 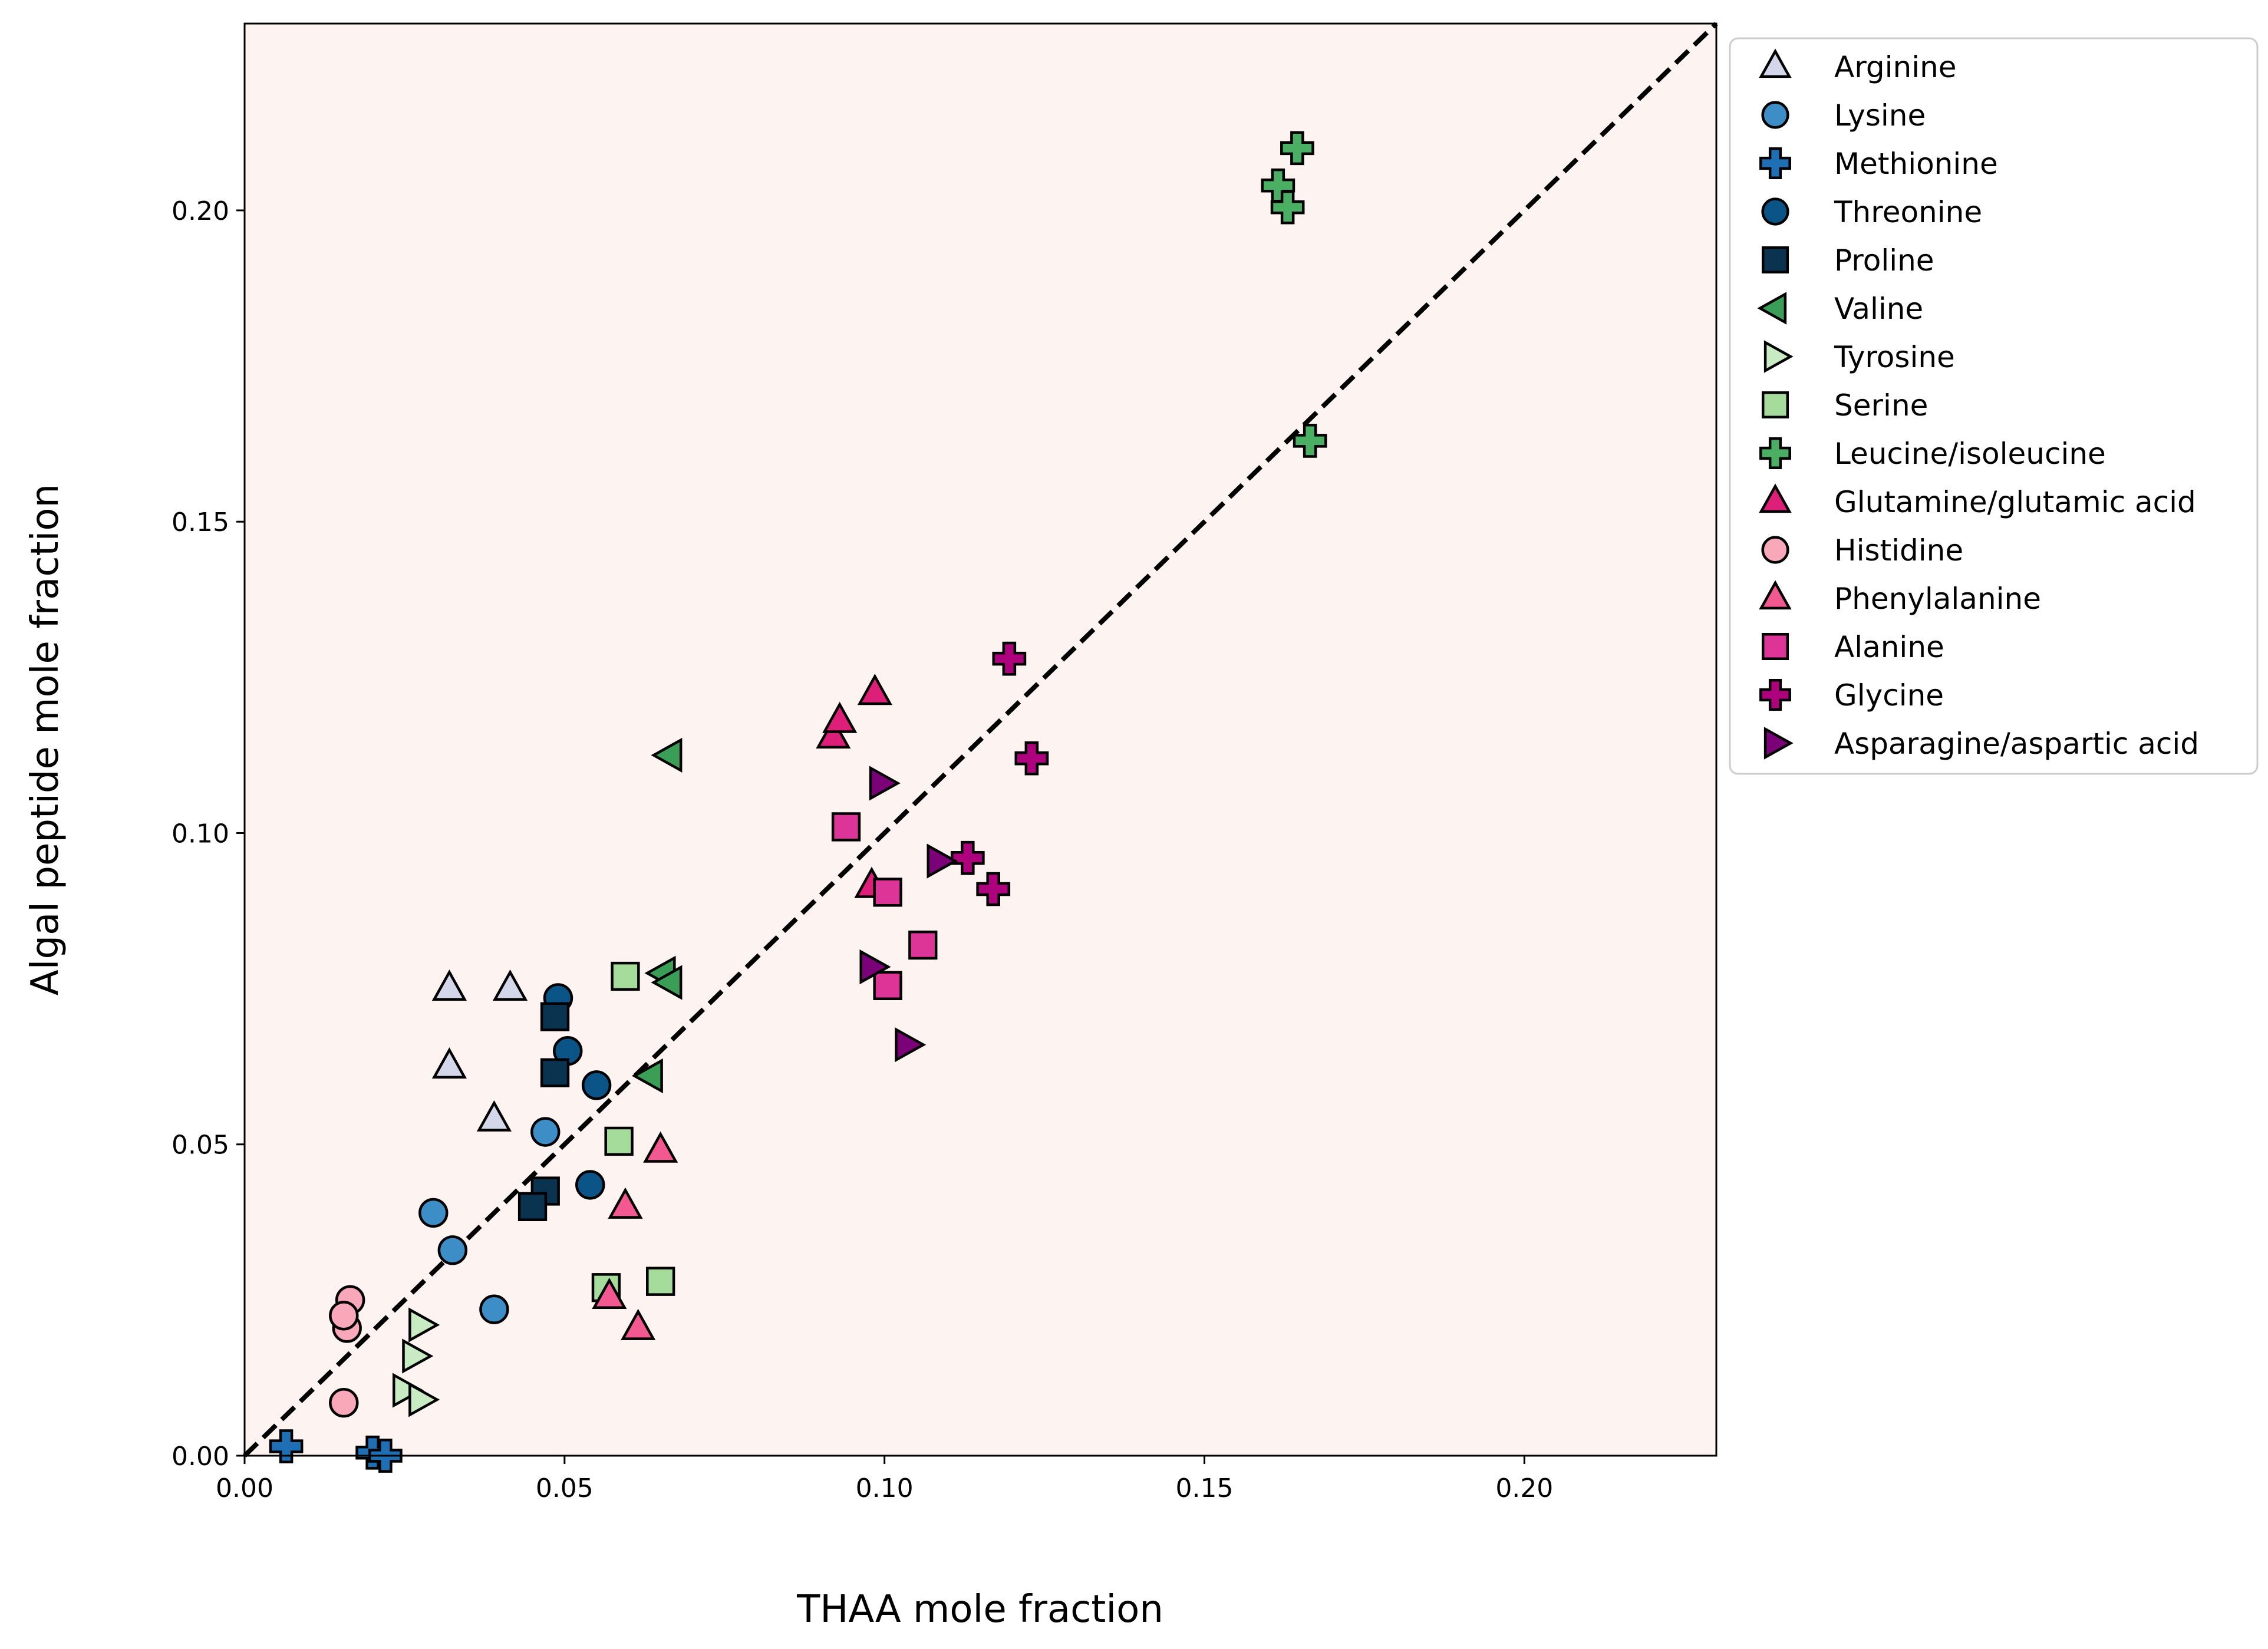 I want to click on y-tick-label: 0.15, so click(x=200, y=522).